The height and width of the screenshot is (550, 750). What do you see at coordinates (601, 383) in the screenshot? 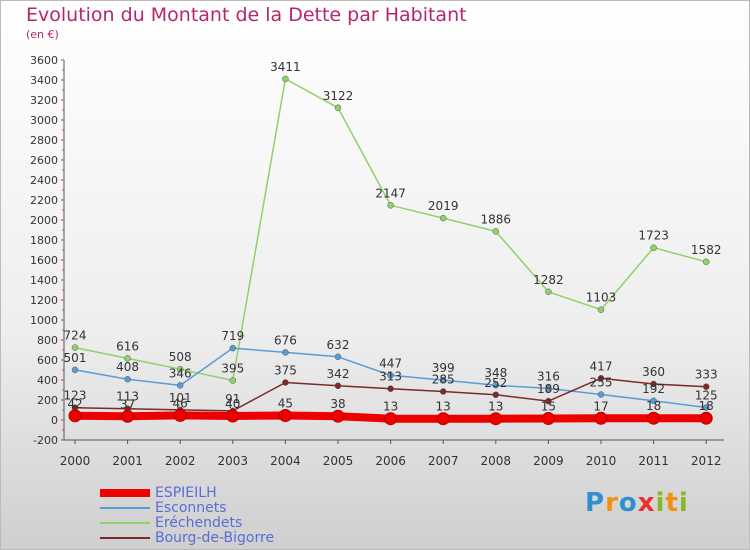
I see `data-label: 255` at bounding box center [601, 383].